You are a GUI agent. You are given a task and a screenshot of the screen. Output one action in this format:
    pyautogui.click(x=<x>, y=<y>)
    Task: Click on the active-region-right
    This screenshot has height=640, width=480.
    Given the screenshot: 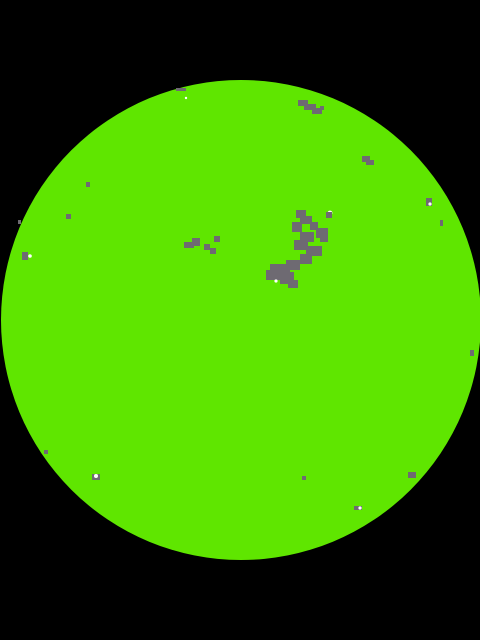 What is the action you would take?
    pyautogui.click(x=368, y=160)
    